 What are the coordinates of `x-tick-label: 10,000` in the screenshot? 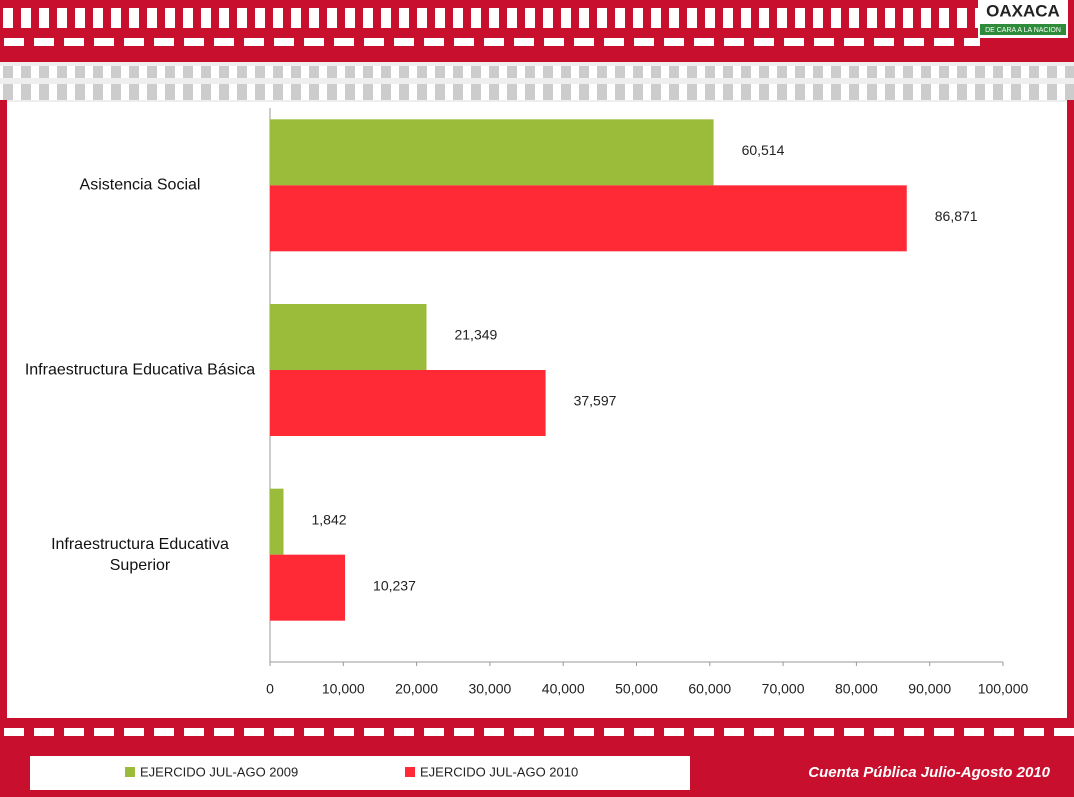 It's located at (343, 689).